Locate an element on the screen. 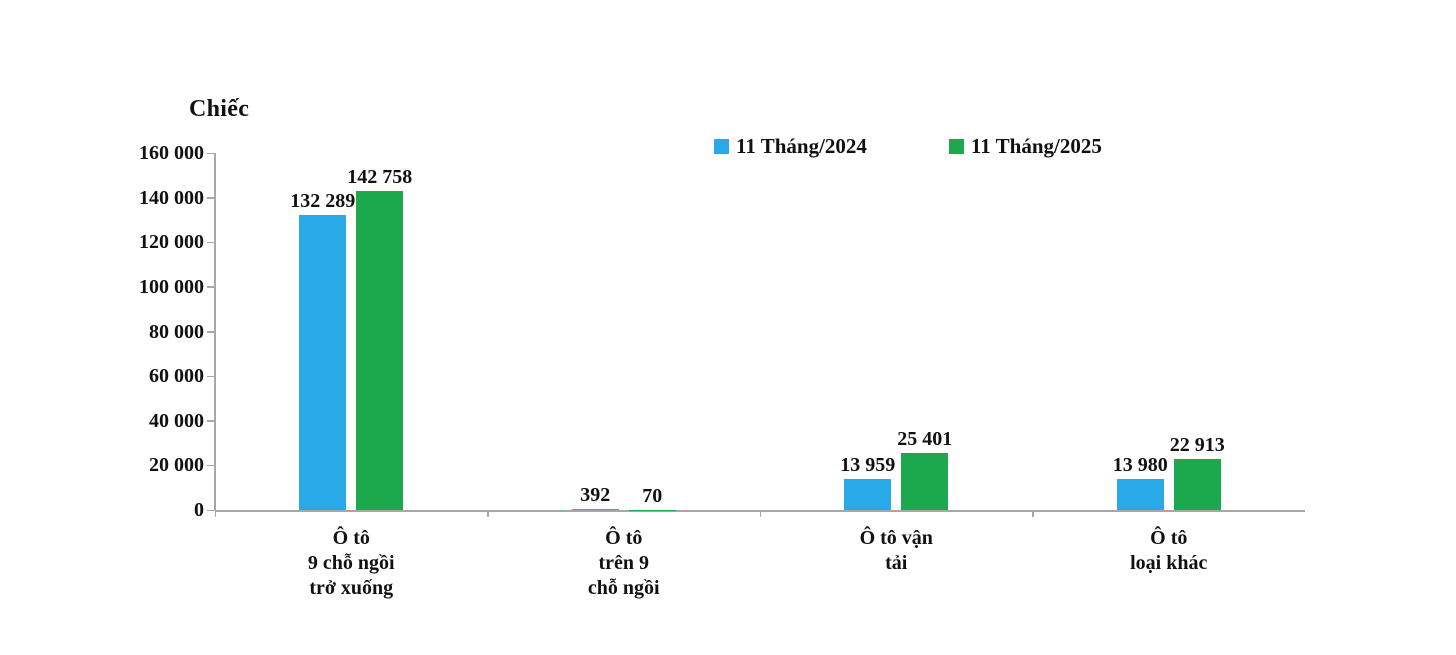 Image resolution: width=1456 pixels, height=655 pixels. legend-label-2024: 11 Tháng/2024 is located at coordinates (801, 146).